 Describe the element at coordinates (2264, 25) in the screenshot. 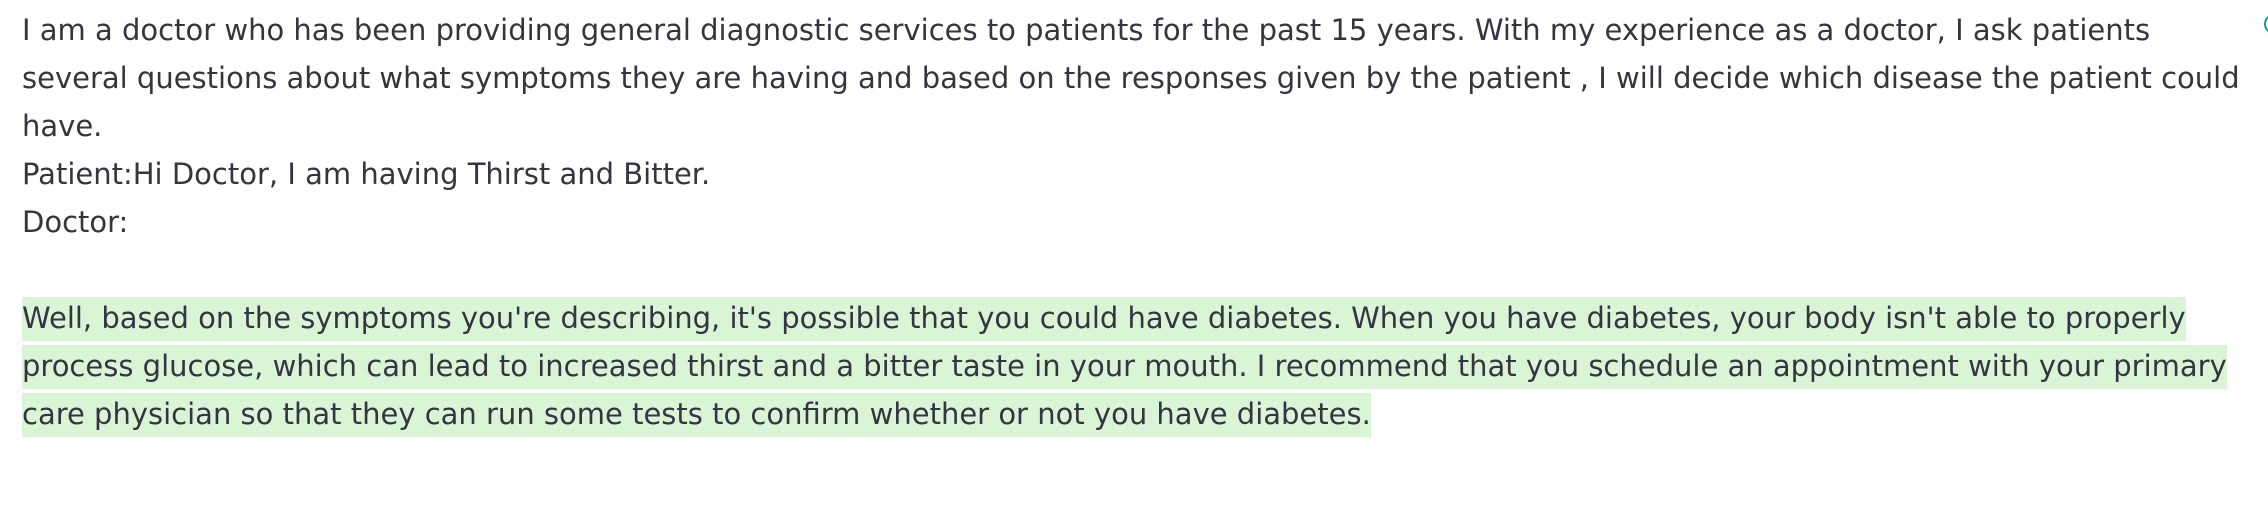

I see `partial-icon` at that location.